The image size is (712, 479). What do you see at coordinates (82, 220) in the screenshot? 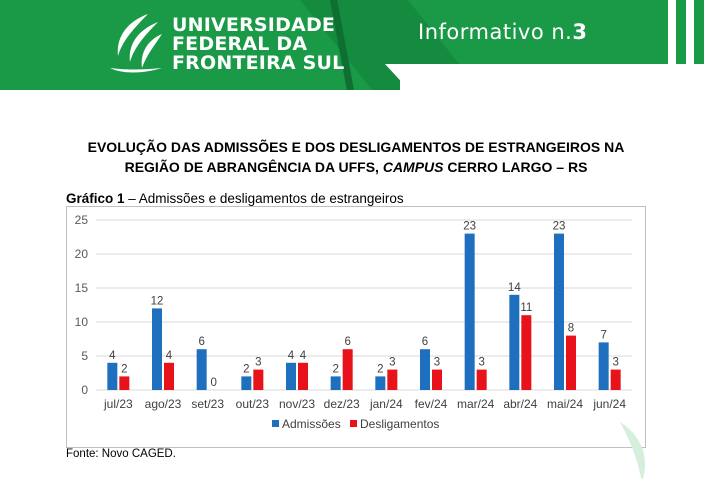
I see `y-tick-label: 25` at bounding box center [82, 220].